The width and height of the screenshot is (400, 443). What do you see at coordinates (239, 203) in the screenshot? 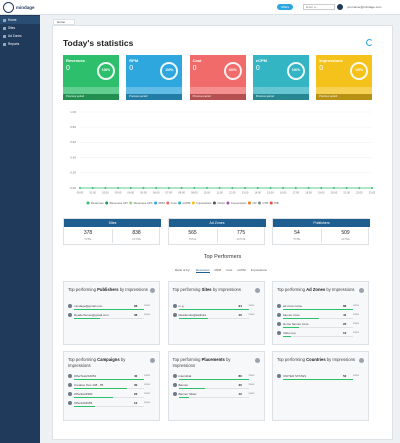
I see `legend-label: Conversions` at bounding box center [239, 203].